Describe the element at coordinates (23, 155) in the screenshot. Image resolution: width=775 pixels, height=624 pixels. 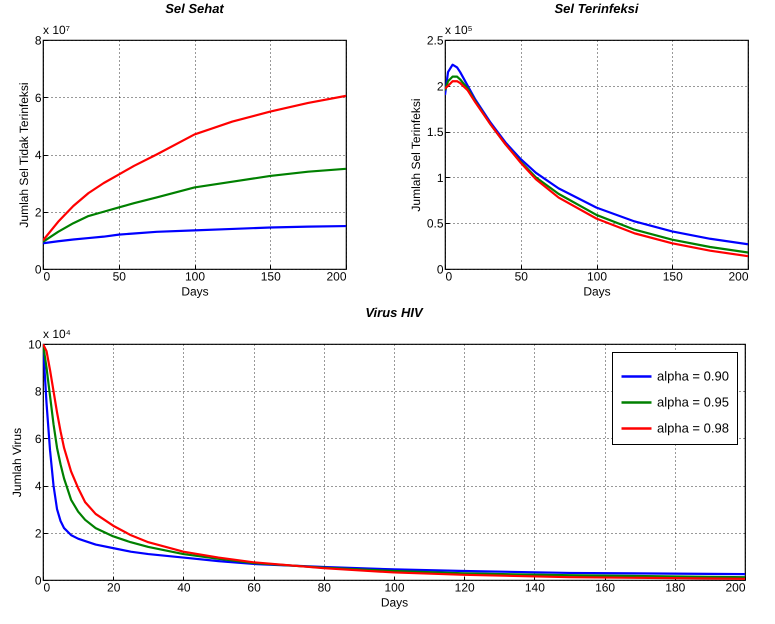
I see `y-axis-title: Jumlah Sel Tidak Terinfeksi` at that location.